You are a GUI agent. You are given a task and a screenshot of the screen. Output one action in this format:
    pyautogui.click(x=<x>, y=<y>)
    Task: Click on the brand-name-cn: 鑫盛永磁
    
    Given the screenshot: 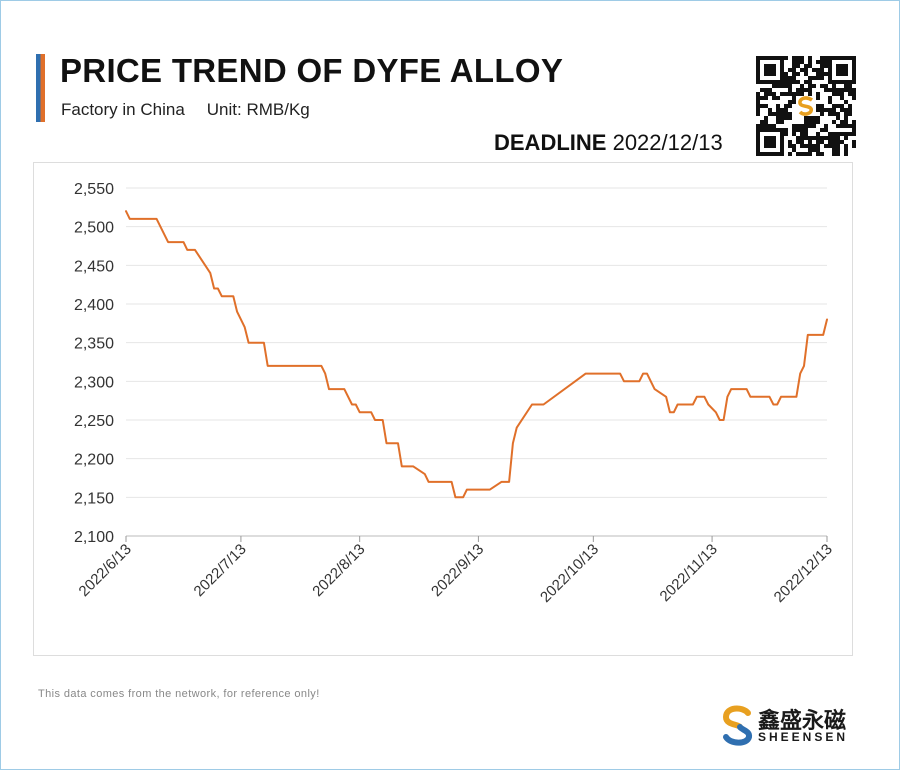 What is the action you would take?
    pyautogui.click(x=802, y=721)
    